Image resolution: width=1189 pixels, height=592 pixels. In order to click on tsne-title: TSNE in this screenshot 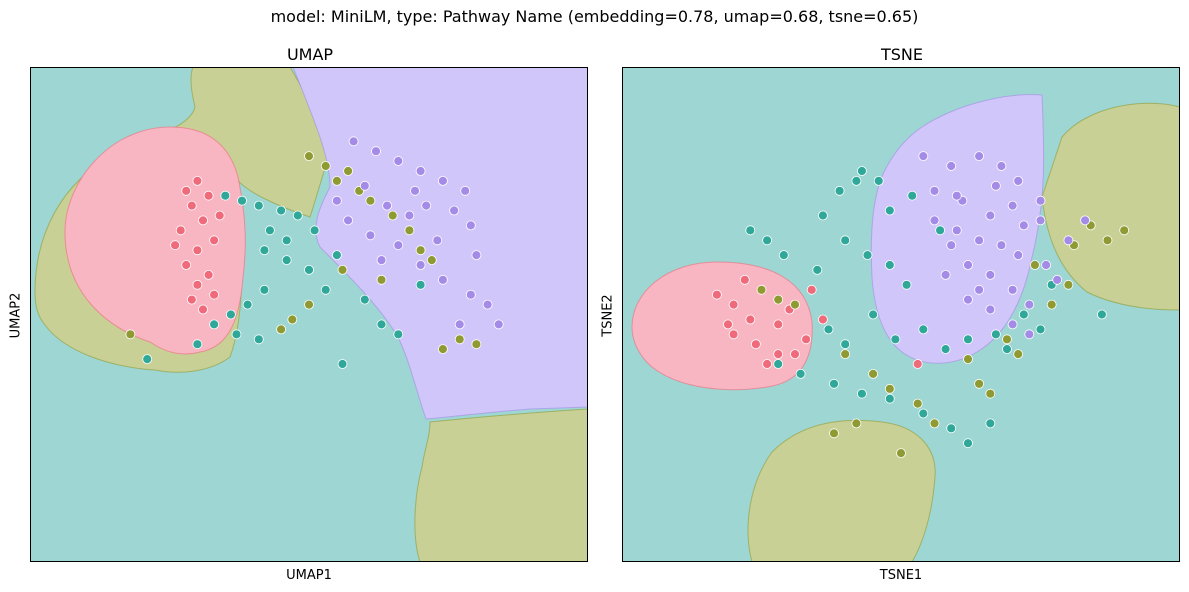, I will do `click(901, 54)`.